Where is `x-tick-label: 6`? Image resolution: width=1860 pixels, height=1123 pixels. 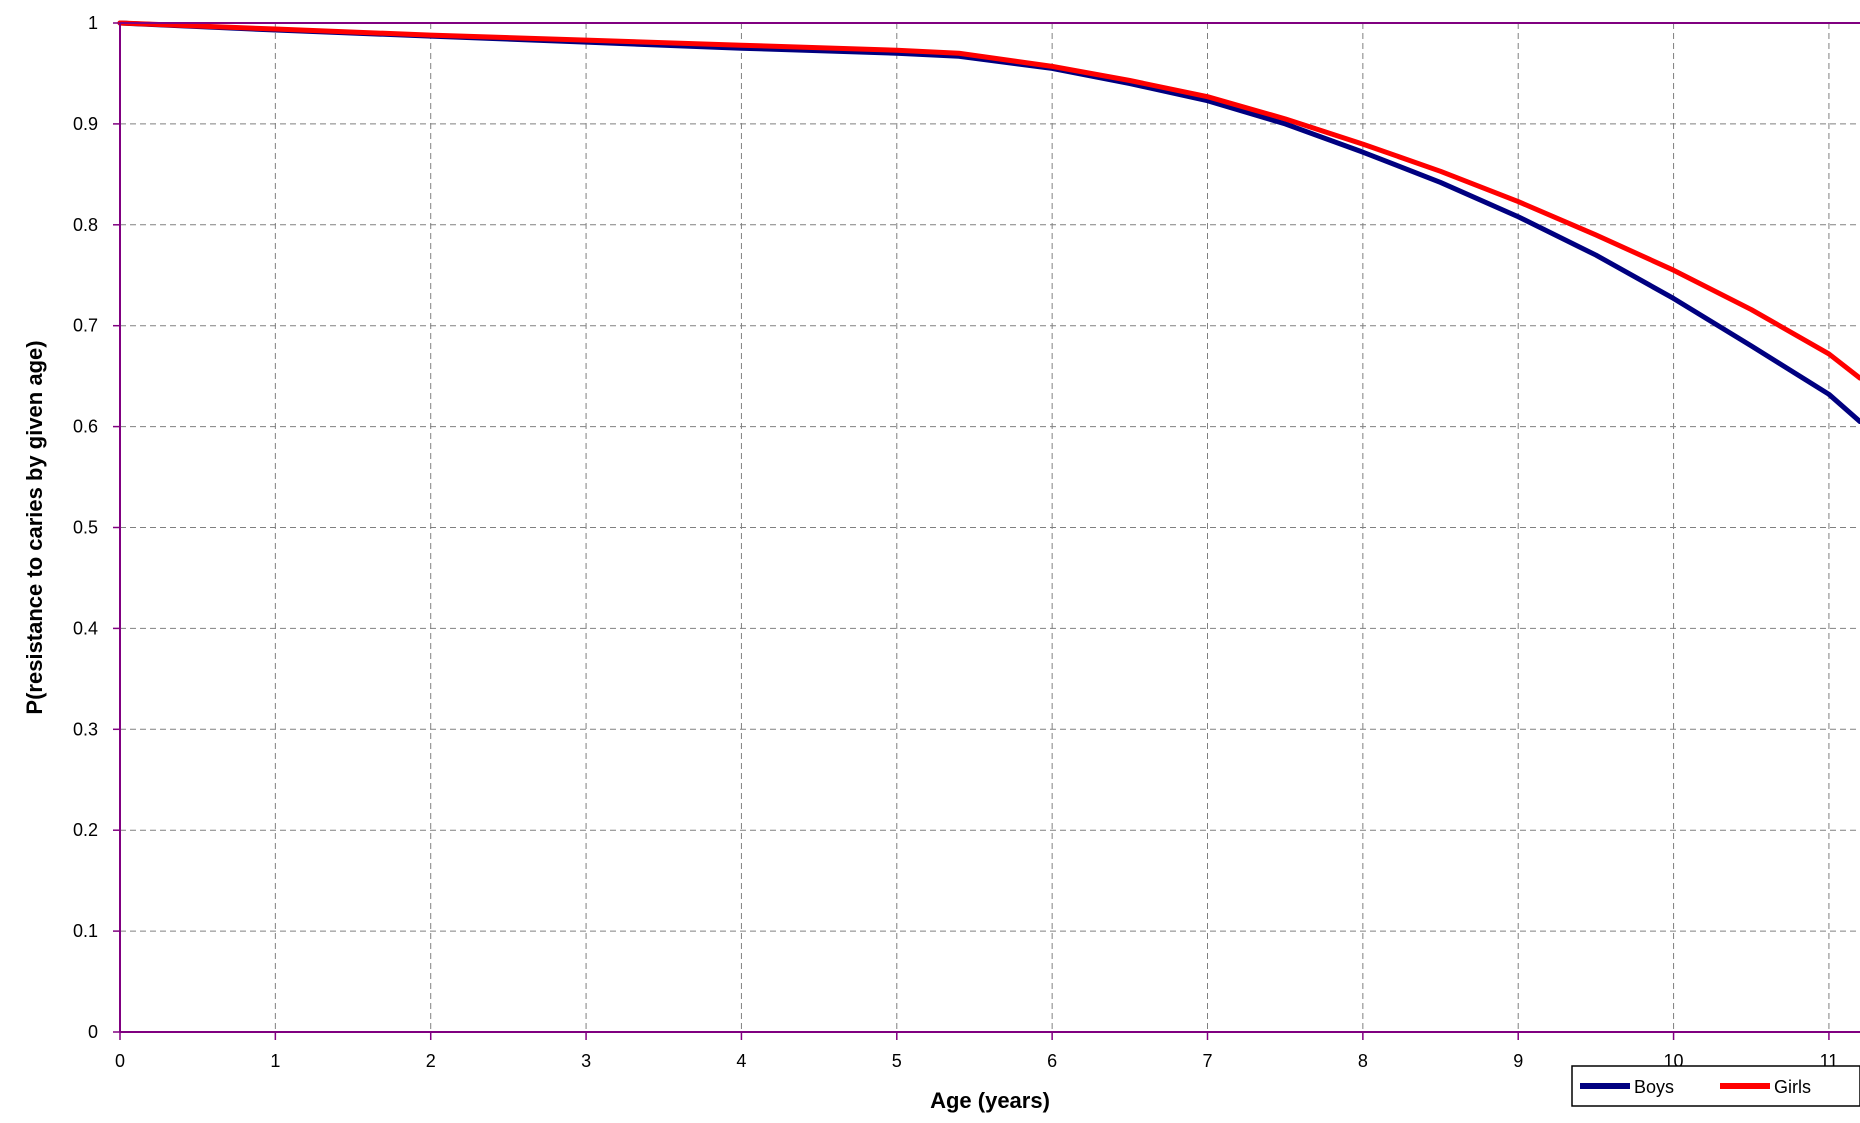 x-tick-label: 6 is located at coordinates (1052, 1061).